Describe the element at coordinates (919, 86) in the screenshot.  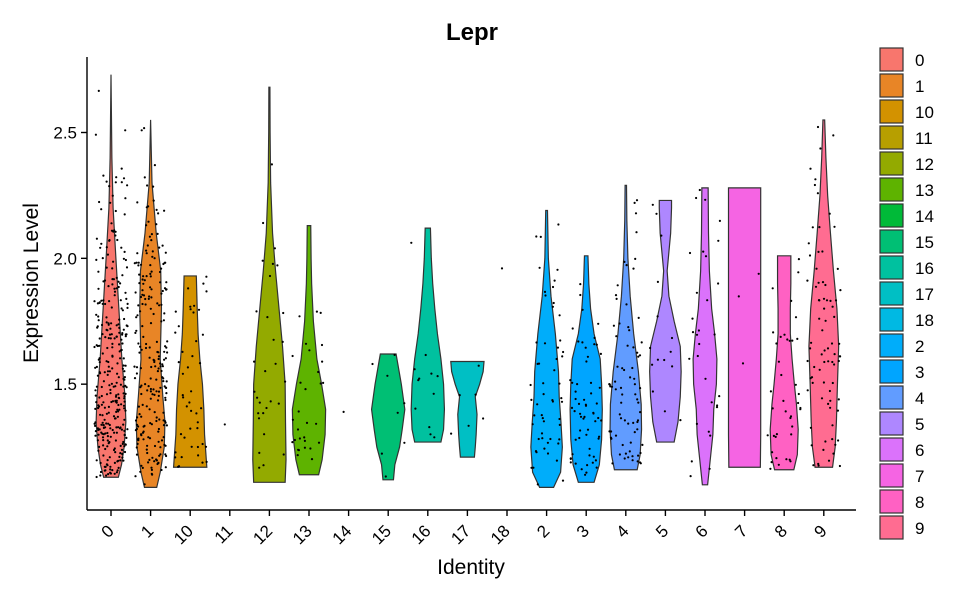
I see `legend-label-1: 1` at that location.